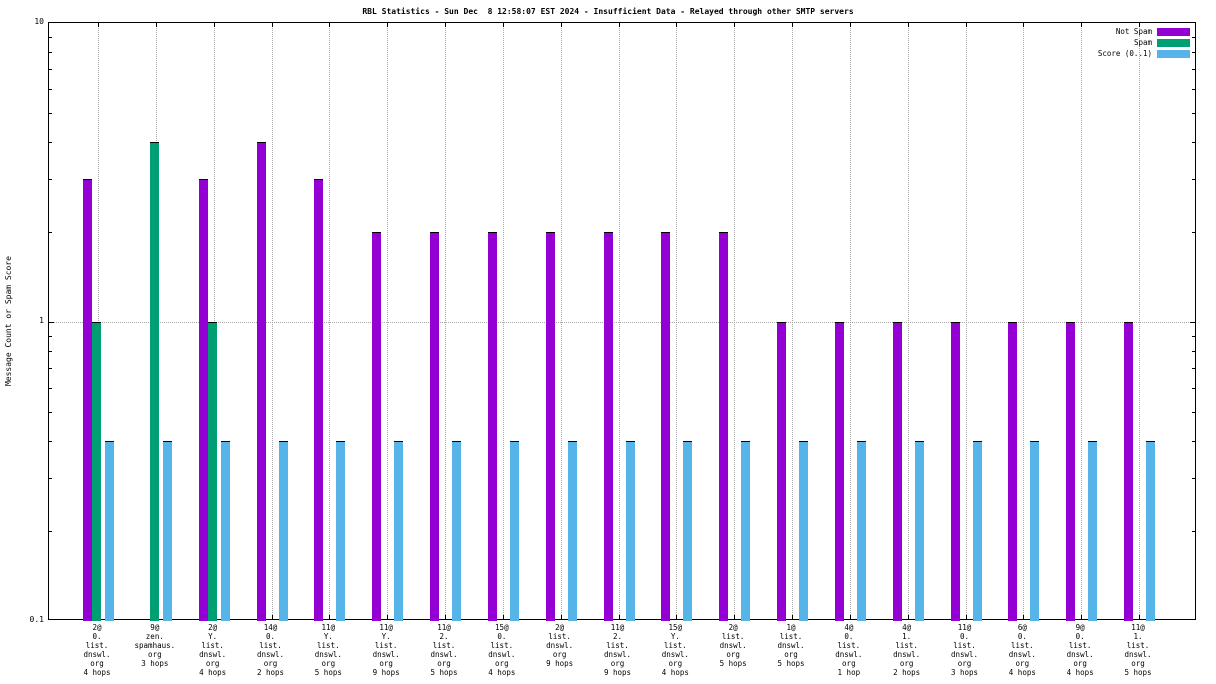 The height and width of the screenshot is (684, 1216). I want to click on legend-row: Not Spam, so click(1144, 31).